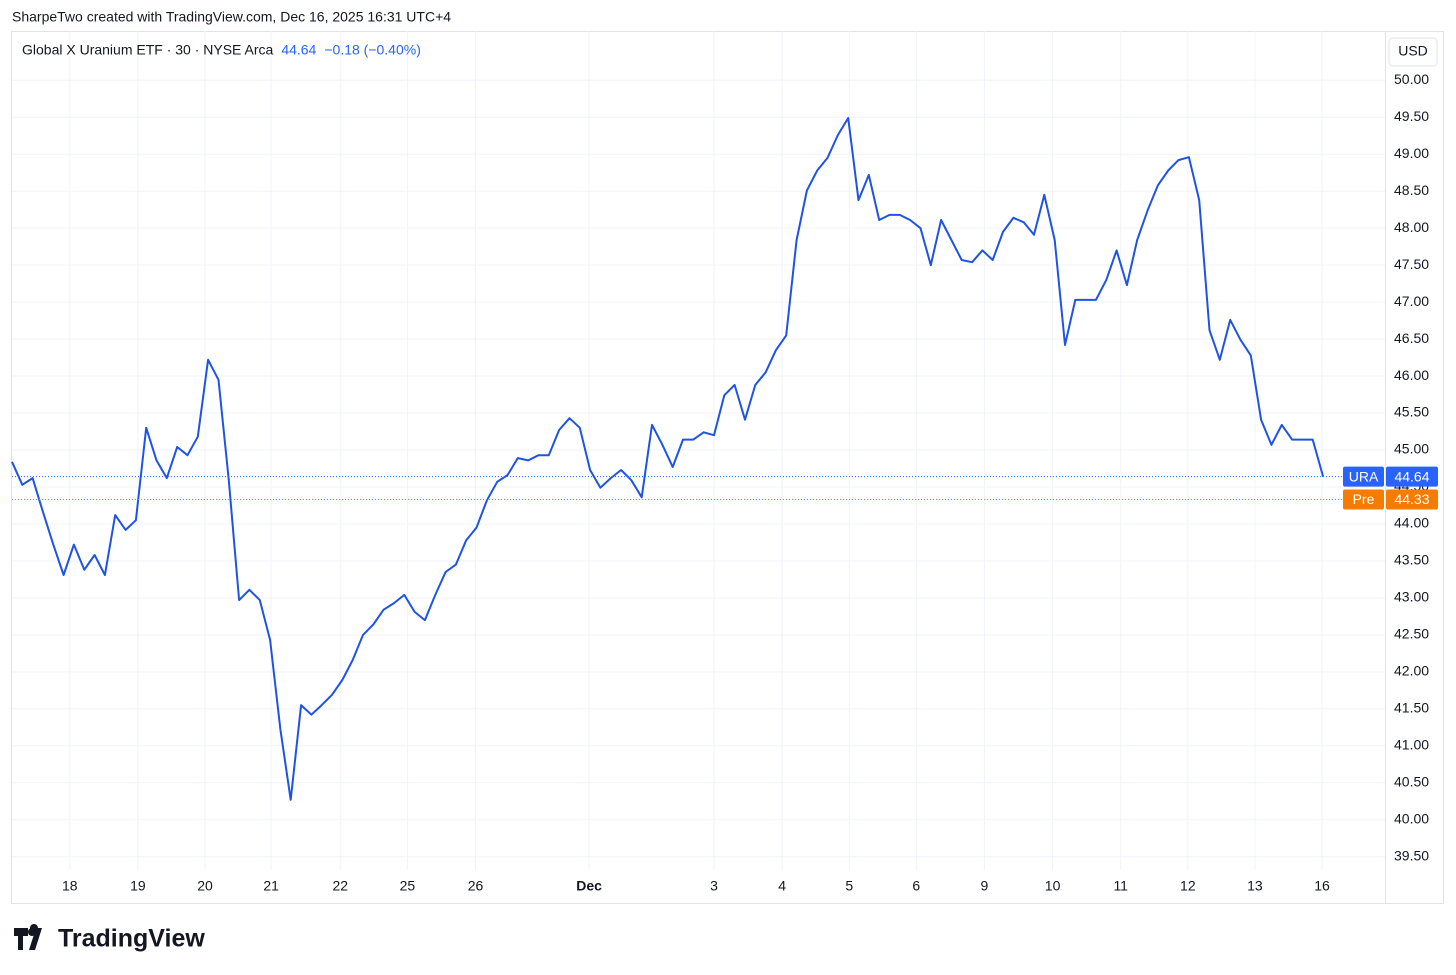 This screenshot has height=975, width=1456. I want to click on price-tag-name: Pre, so click(1364, 499).